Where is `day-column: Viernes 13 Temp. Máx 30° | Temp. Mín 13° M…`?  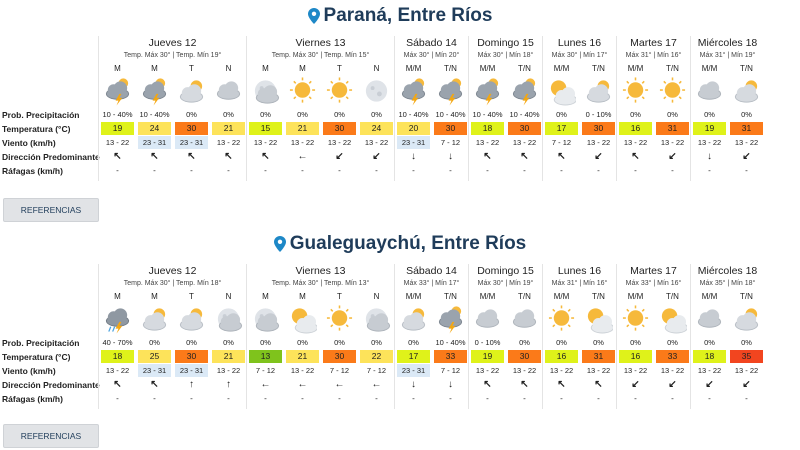
day-column: Viernes 13 Temp. Máx 30° | Temp. Mín 13° M… is located at coordinates (320, 336).